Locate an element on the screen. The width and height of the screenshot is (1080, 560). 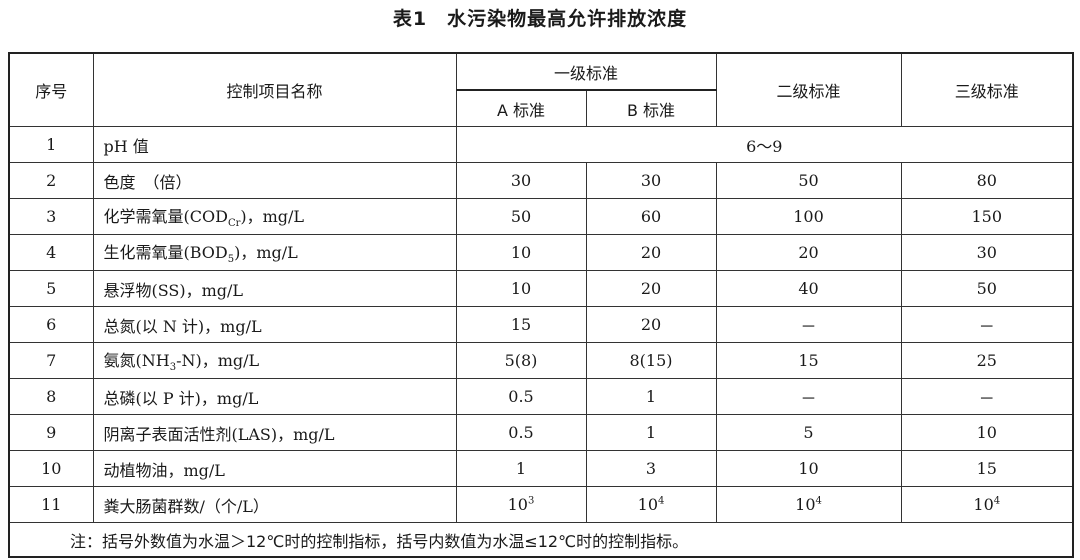
cell-l3: 50 is located at coordinates (987, 288).